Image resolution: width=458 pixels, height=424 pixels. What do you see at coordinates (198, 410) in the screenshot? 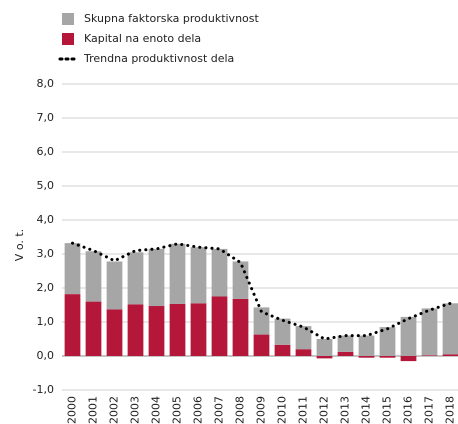
I see `x-tick-label: 2006` at bounding box center [198, 410].